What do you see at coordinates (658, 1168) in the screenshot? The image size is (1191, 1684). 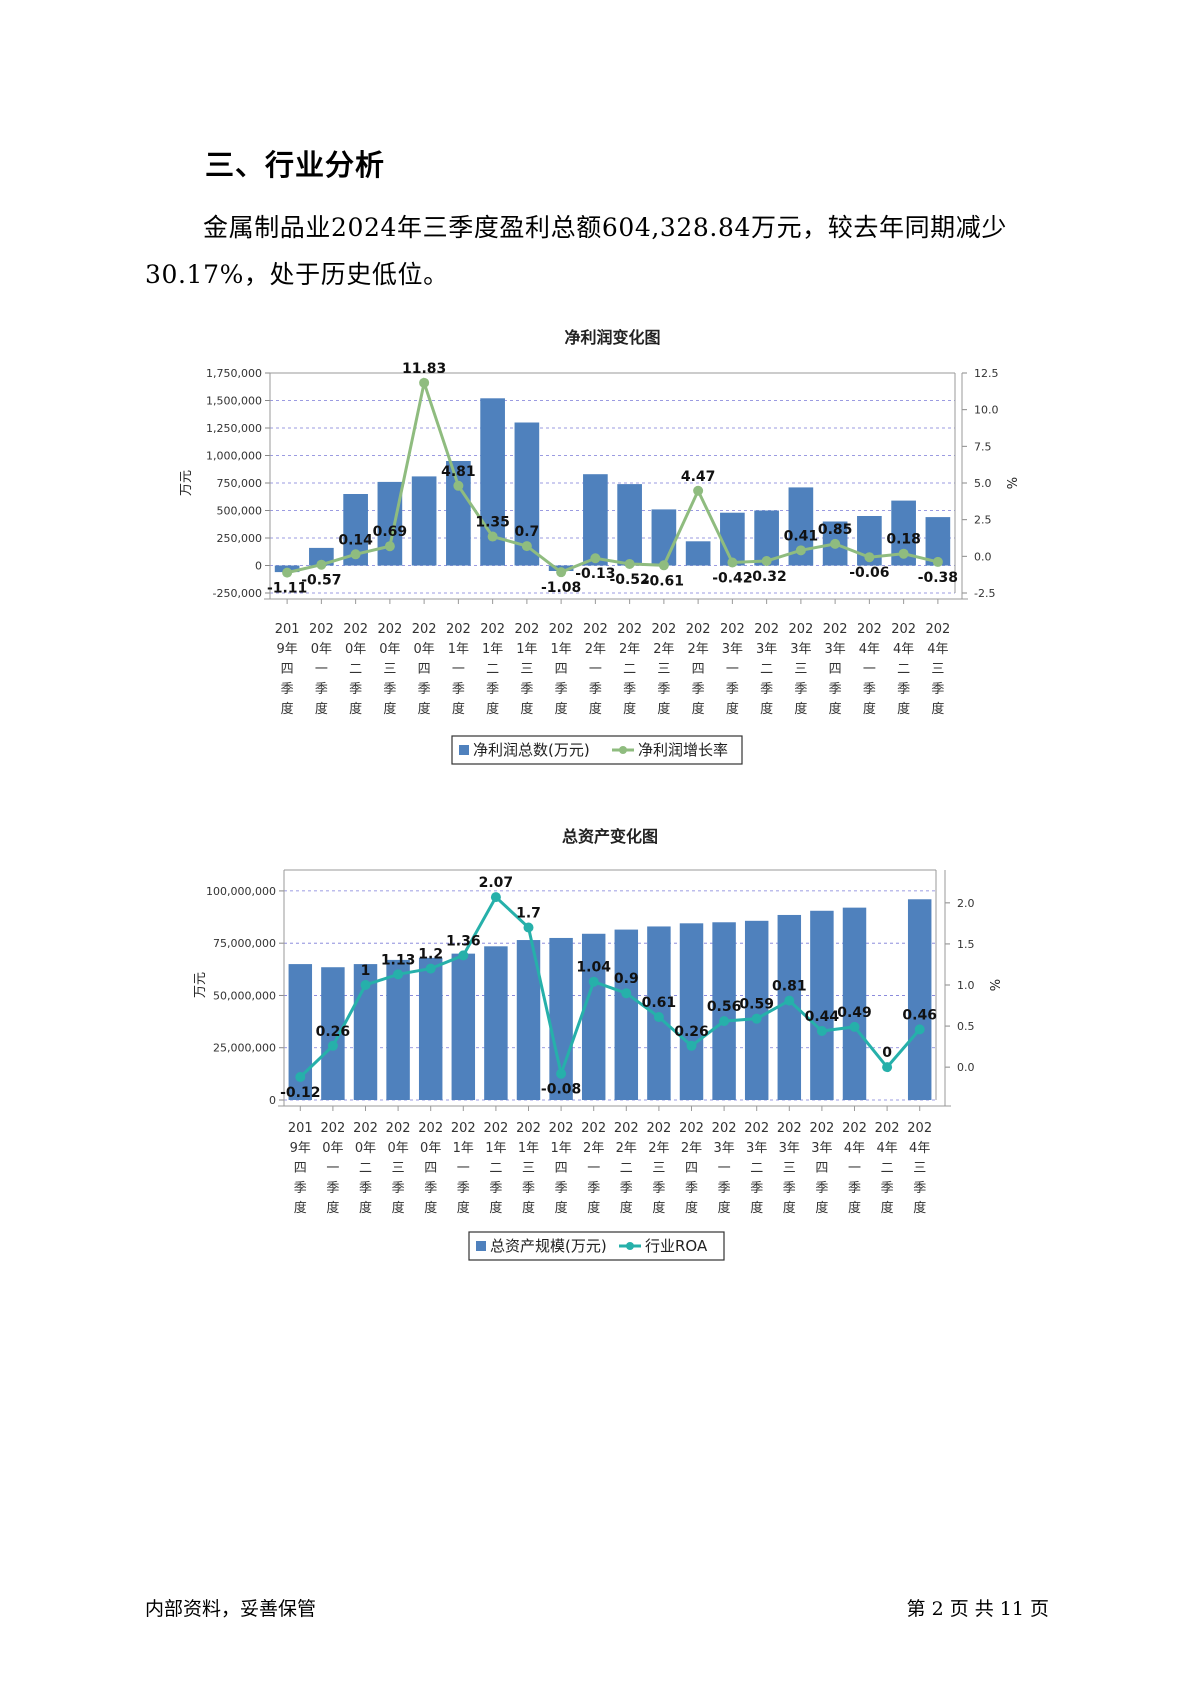 I see `x-tick-label: 202 2年三季度` at bounding box center [658, 1168].